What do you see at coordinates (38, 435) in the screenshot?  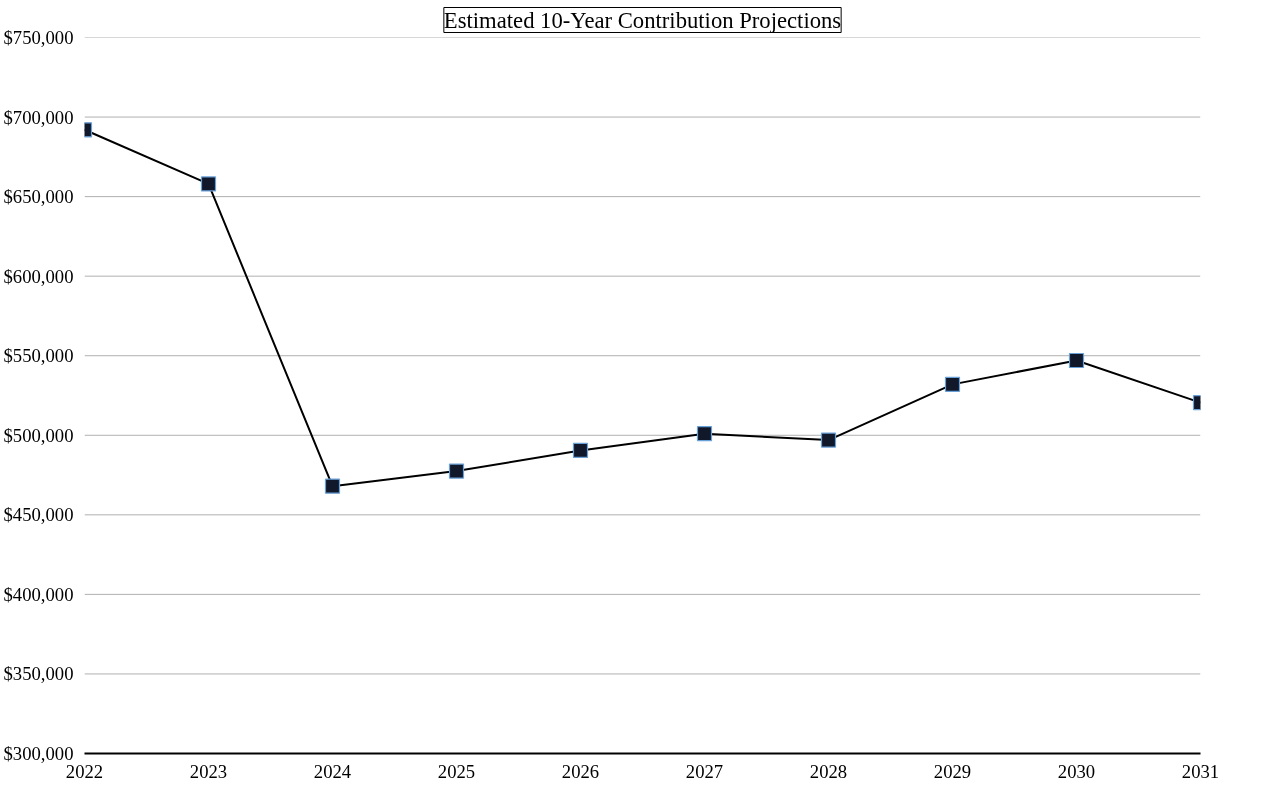 I see `y-tick-label: $500,000` at bounding box center [38, 435].